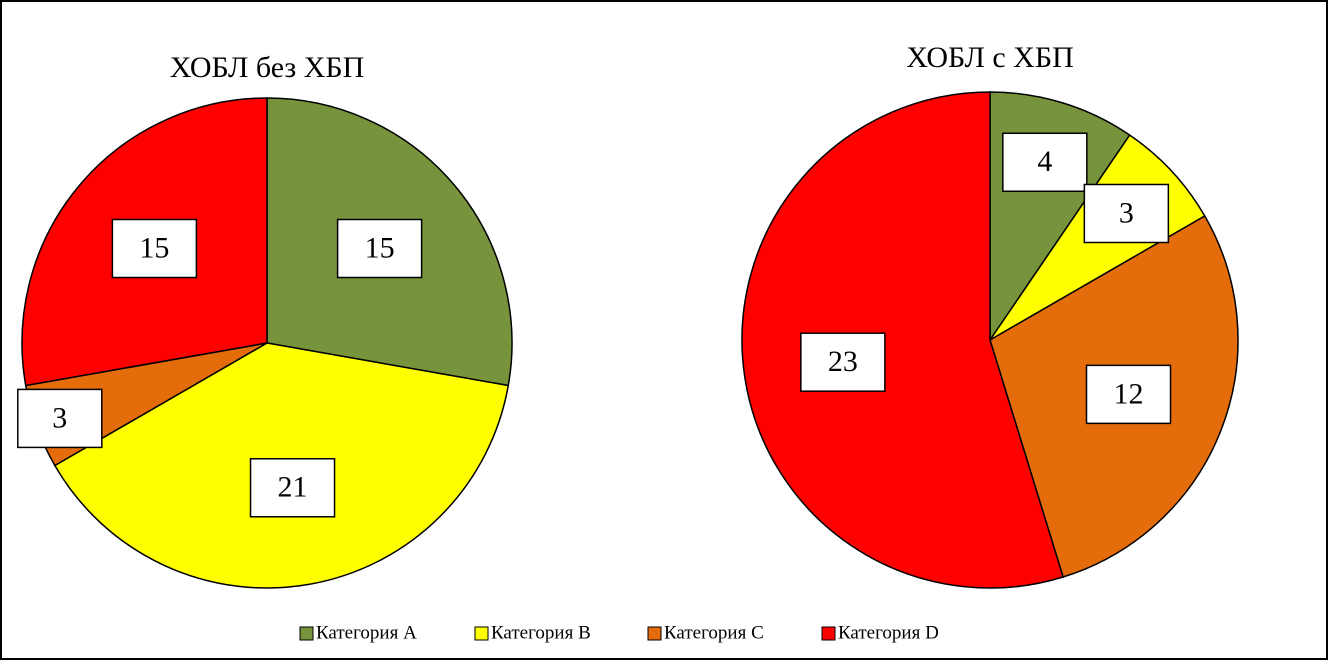 This screenshot has width=1328, height=660. Describe the element at coordinates (541, 632) in the screenshot. I see `legend-label: Категория B` at that location.